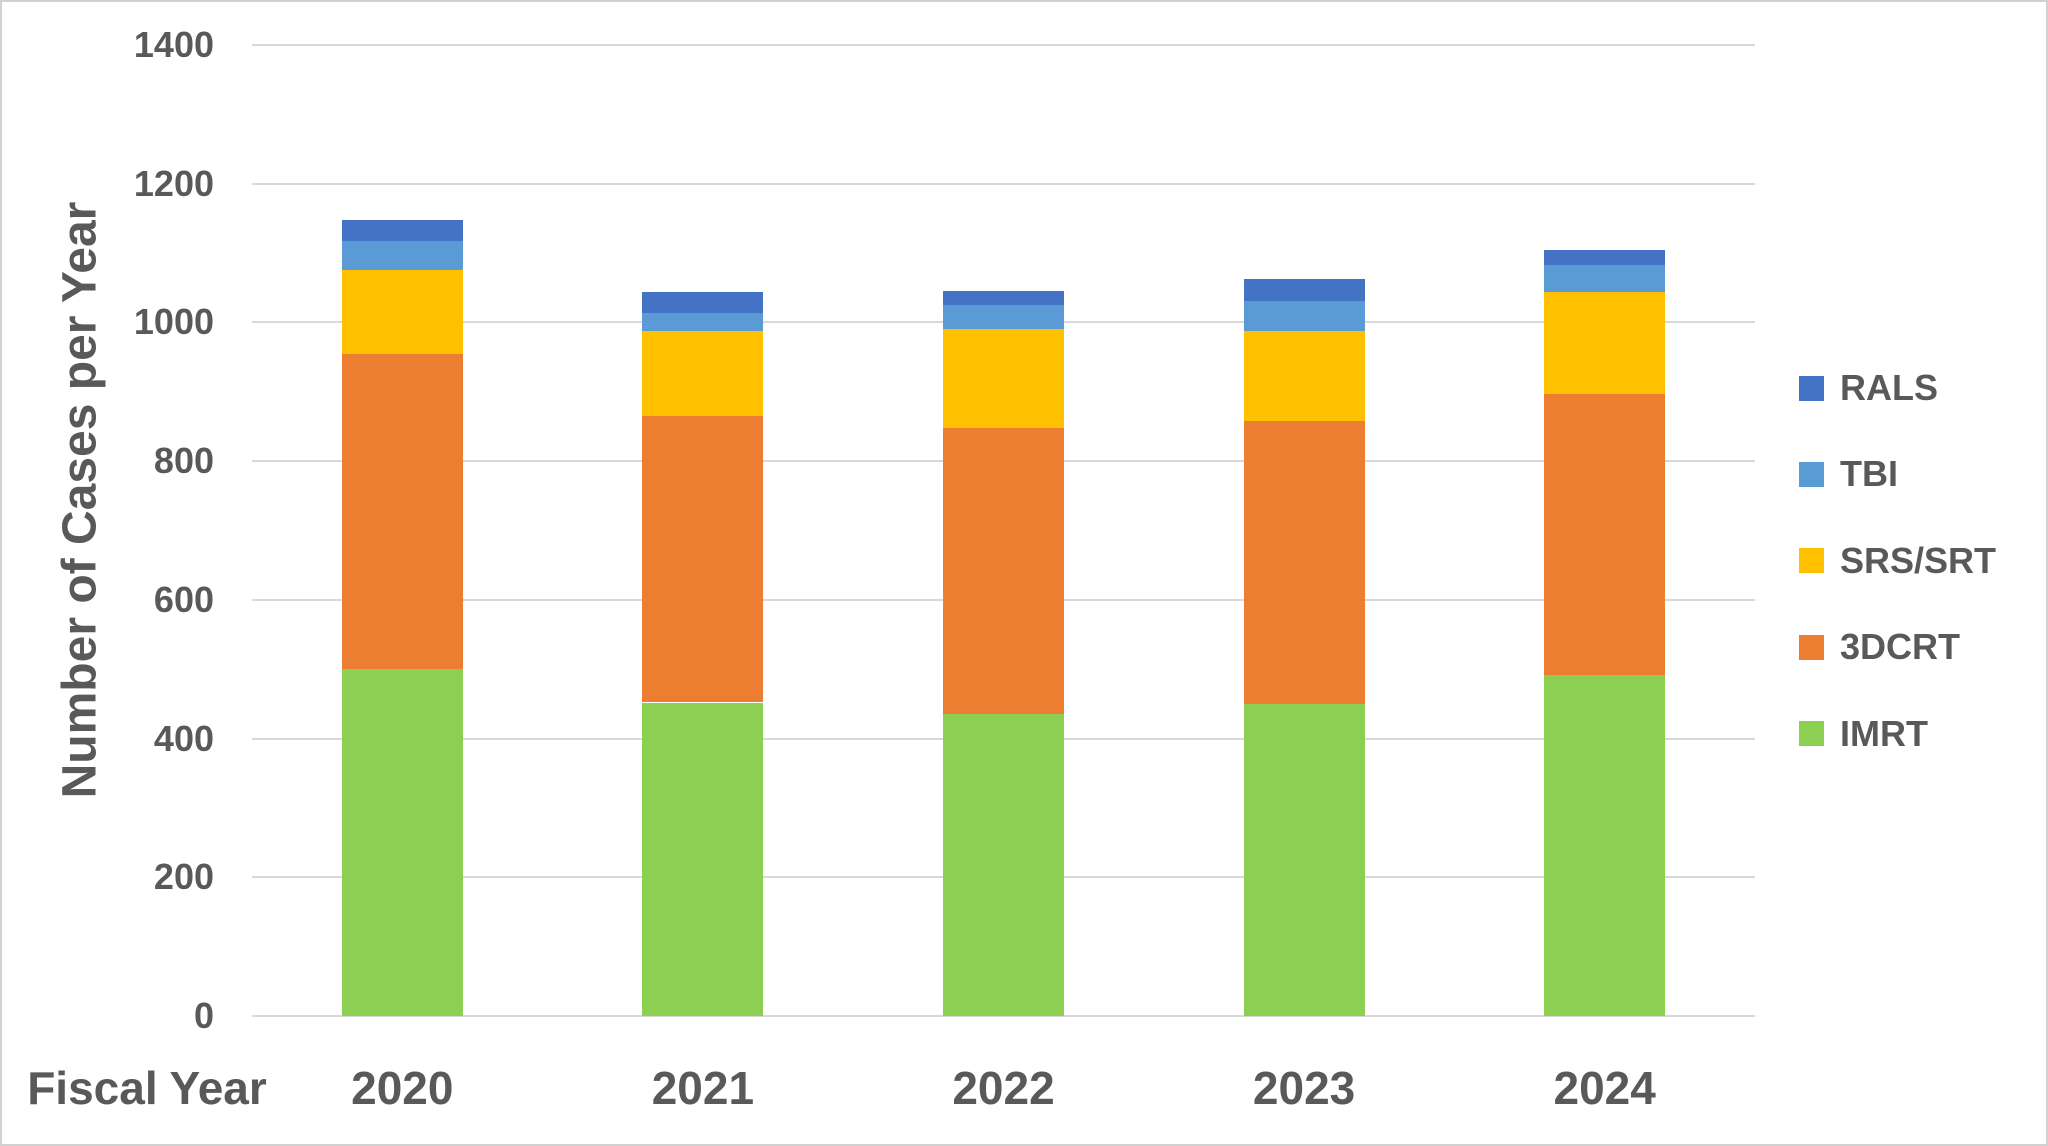 This screenshot has width=2048, height=1146. What do you see at coordinates (173, 183) in the screenshot?
I see `y-tick-label-1200: 1200` at bounding box center [173, 183].